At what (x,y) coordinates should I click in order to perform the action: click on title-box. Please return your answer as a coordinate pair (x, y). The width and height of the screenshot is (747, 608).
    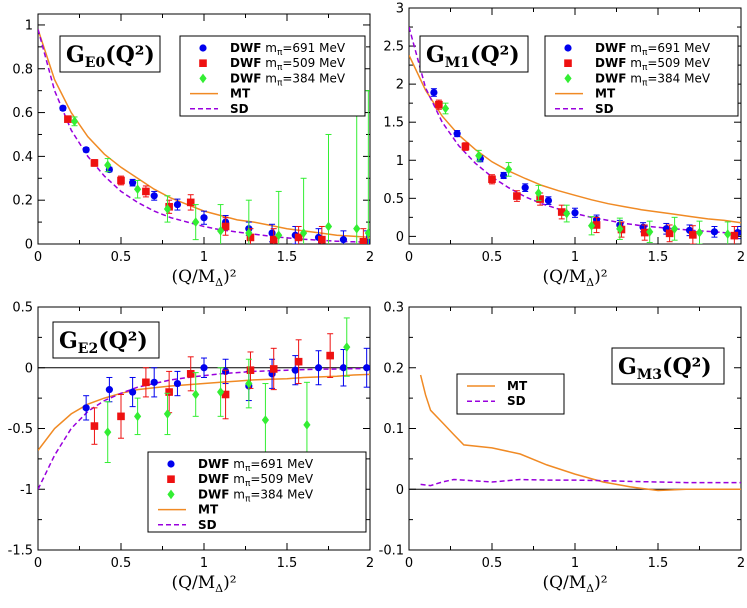
    Looking at the image, I should click on (106, 340).